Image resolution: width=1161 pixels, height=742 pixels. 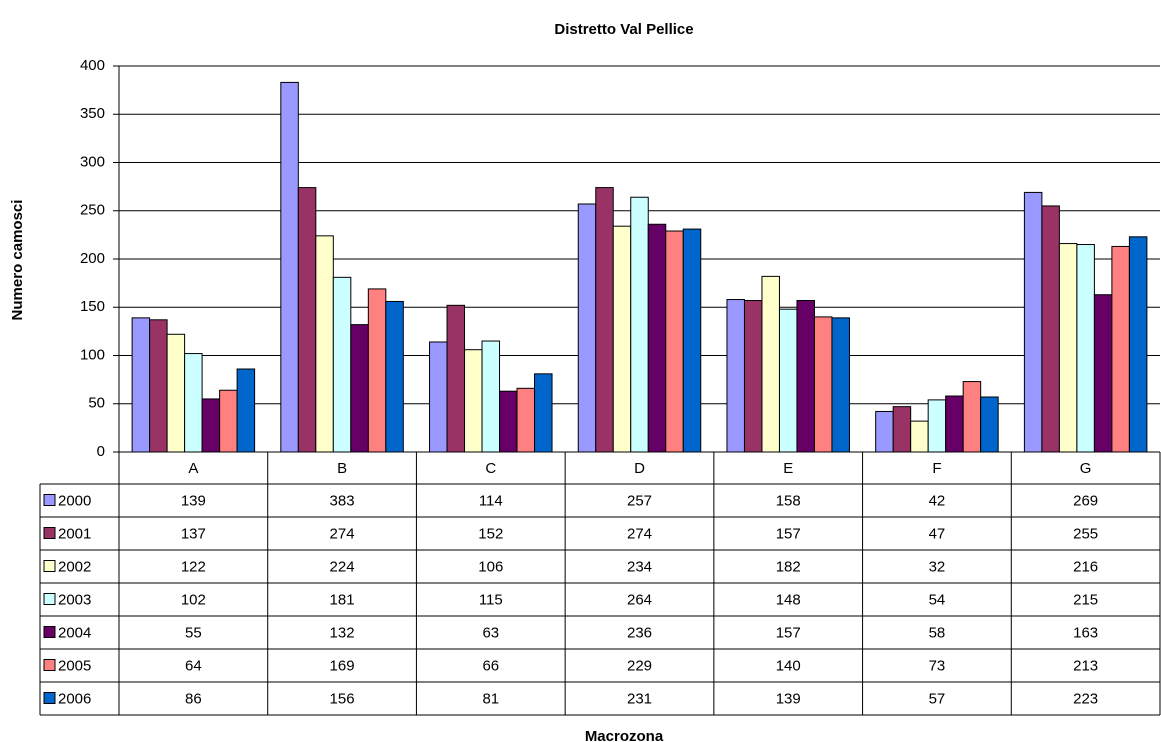 I want to click on x-axis-title: Macrozona, so click(x=624, y=735).